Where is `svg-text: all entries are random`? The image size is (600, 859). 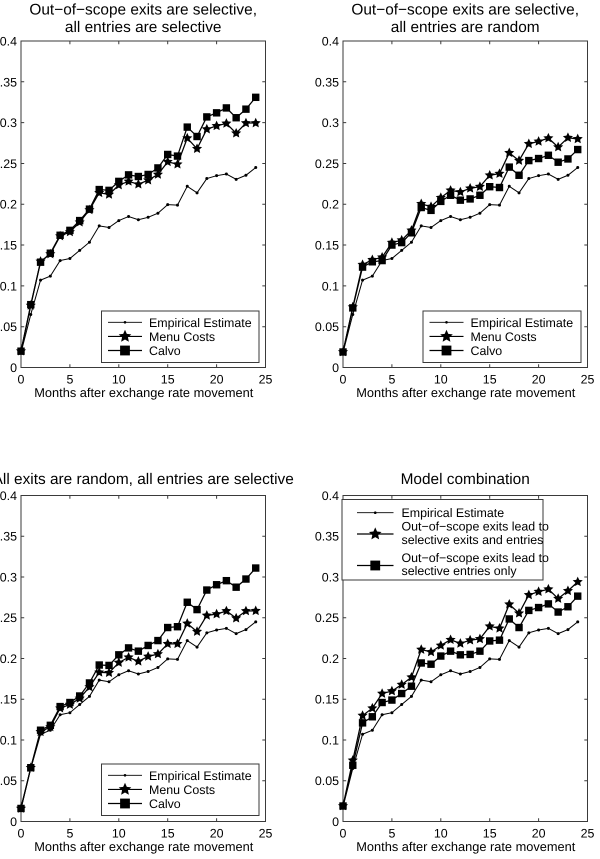 svg-text: all entries are random is located at coordinates (465, 27).